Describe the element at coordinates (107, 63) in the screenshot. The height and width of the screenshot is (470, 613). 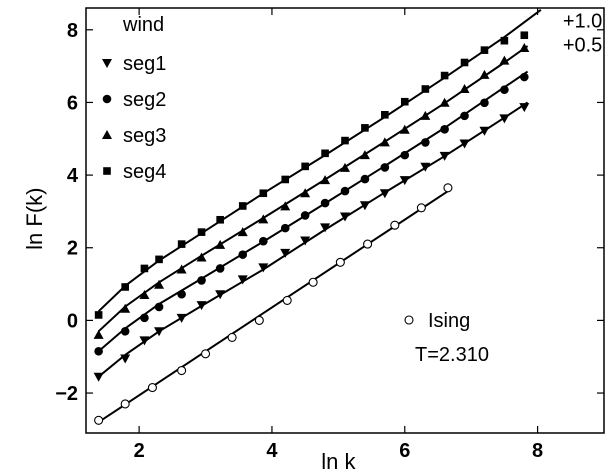
I see `legend-marker-seg1` at that location.